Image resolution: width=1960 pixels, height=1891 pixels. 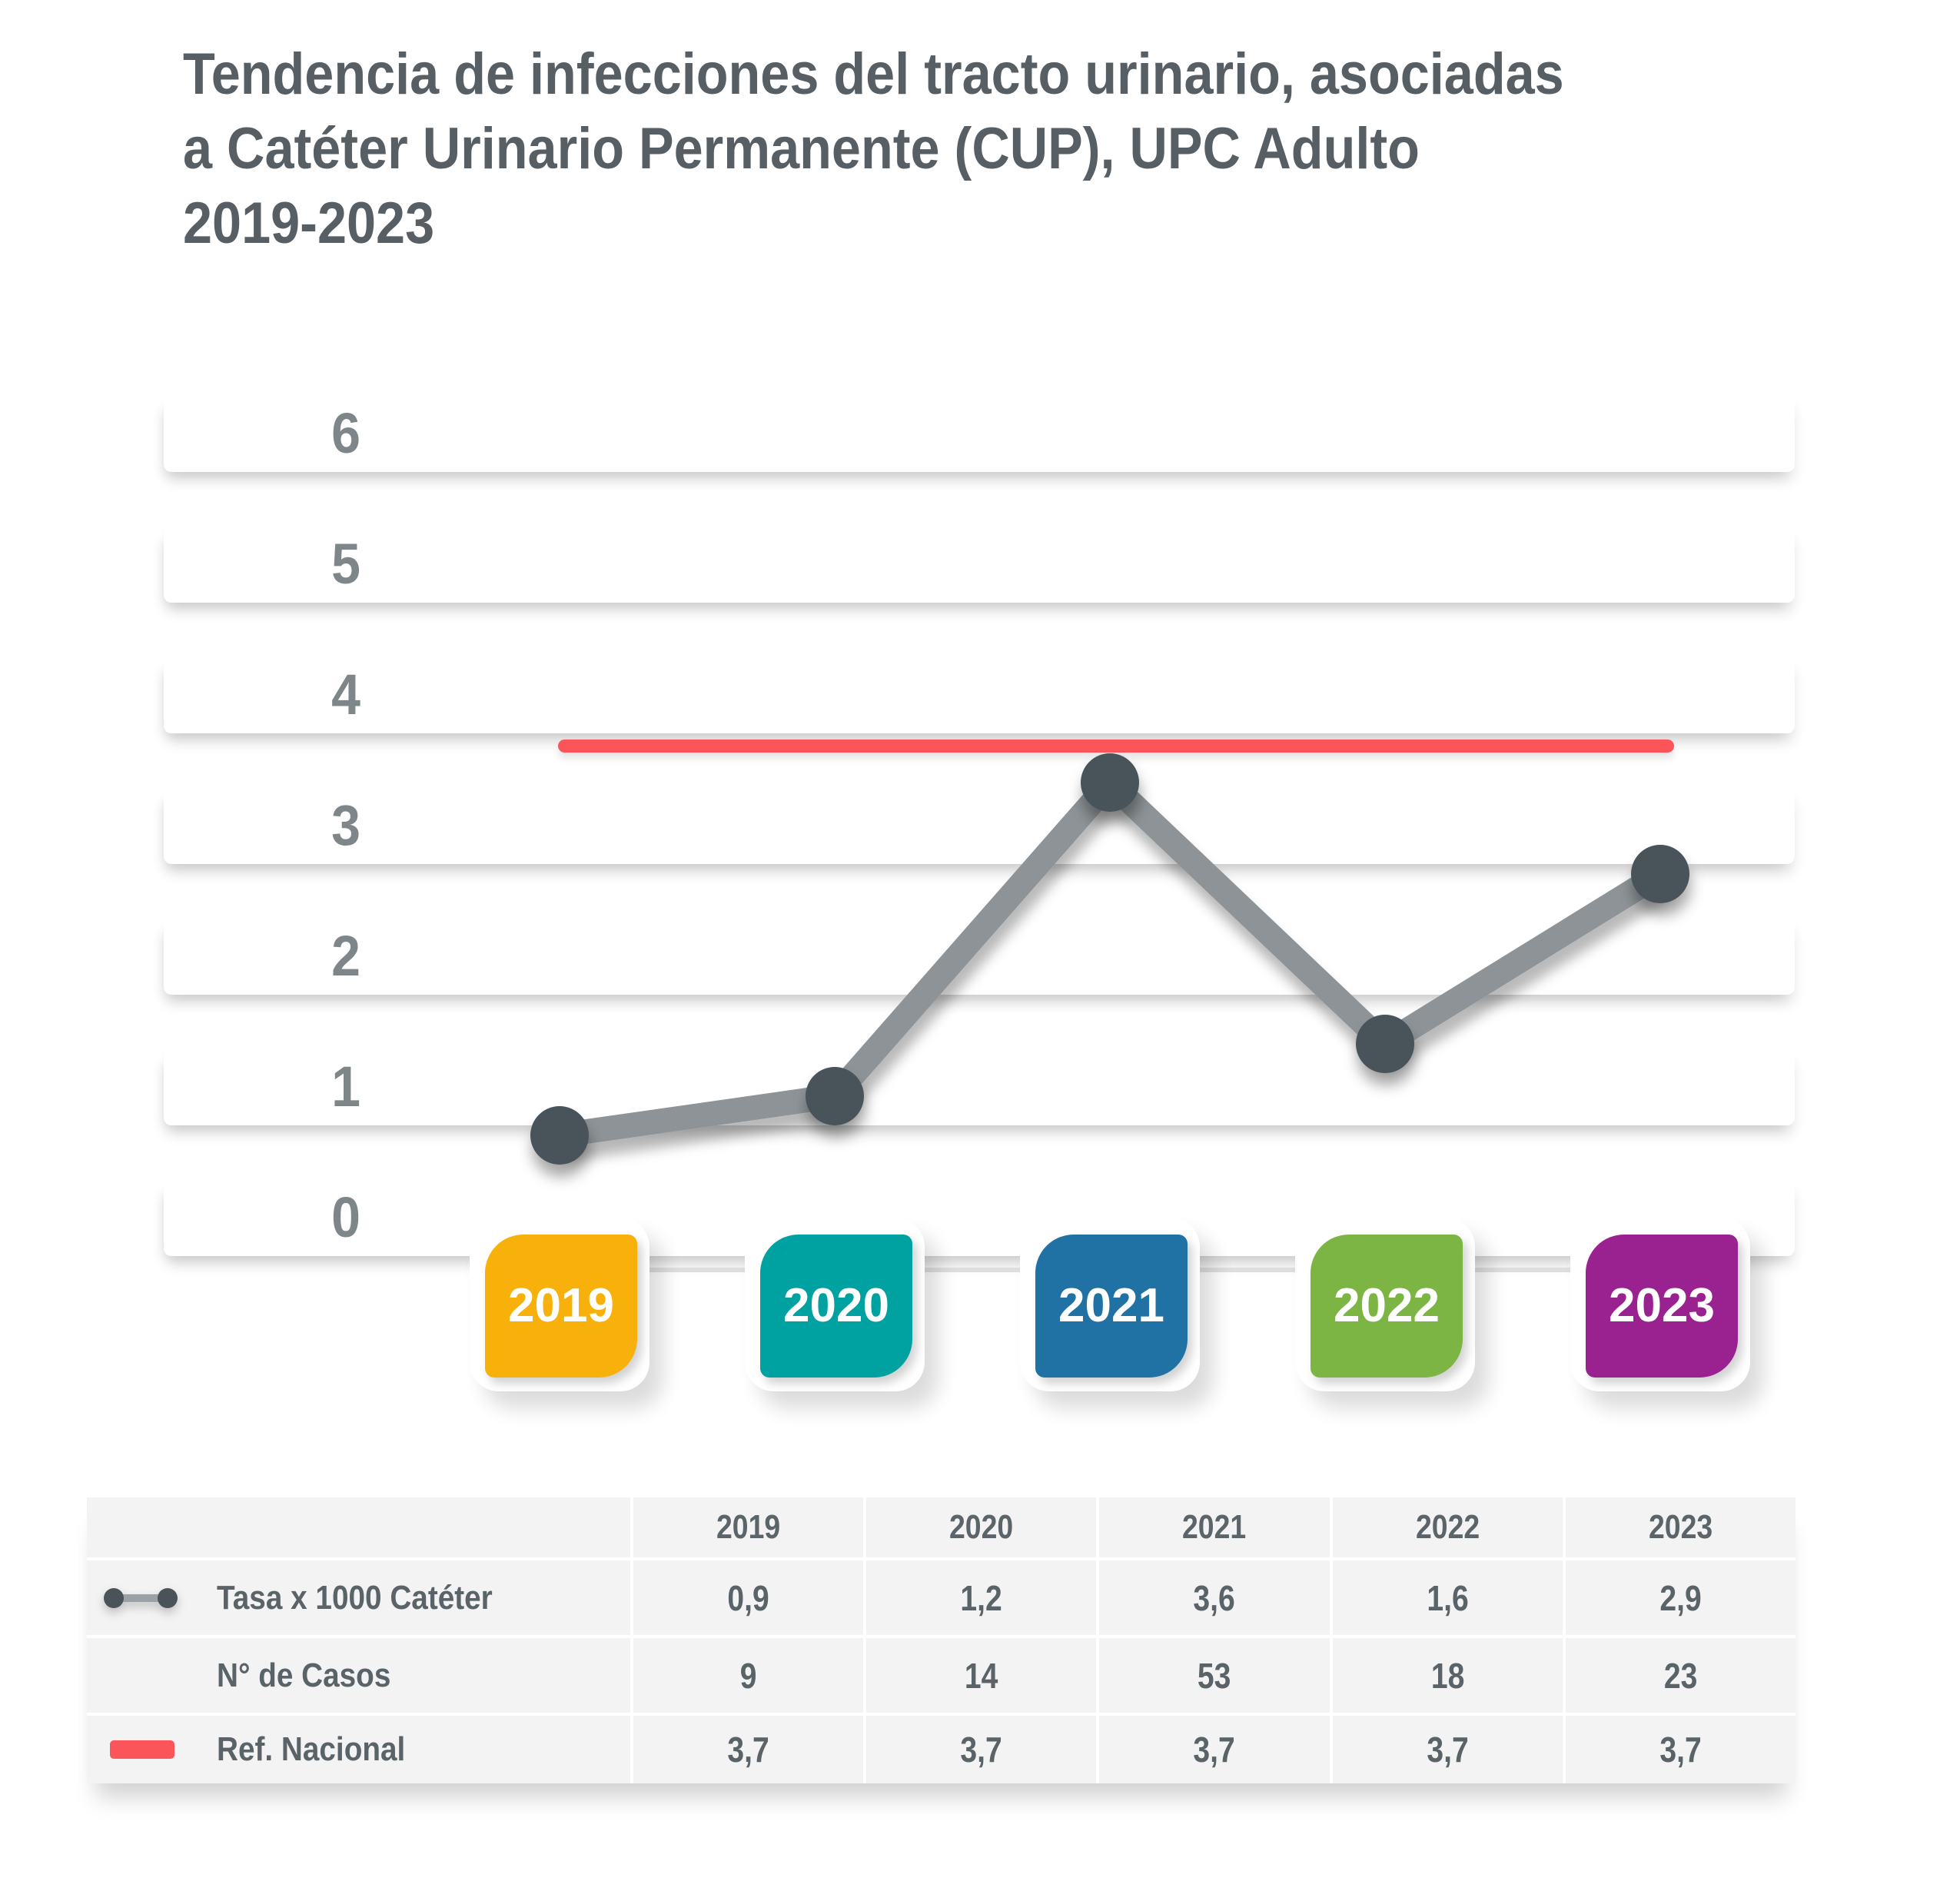 I want to click on table-header-text: 2020, so click(x=981, y=1527).